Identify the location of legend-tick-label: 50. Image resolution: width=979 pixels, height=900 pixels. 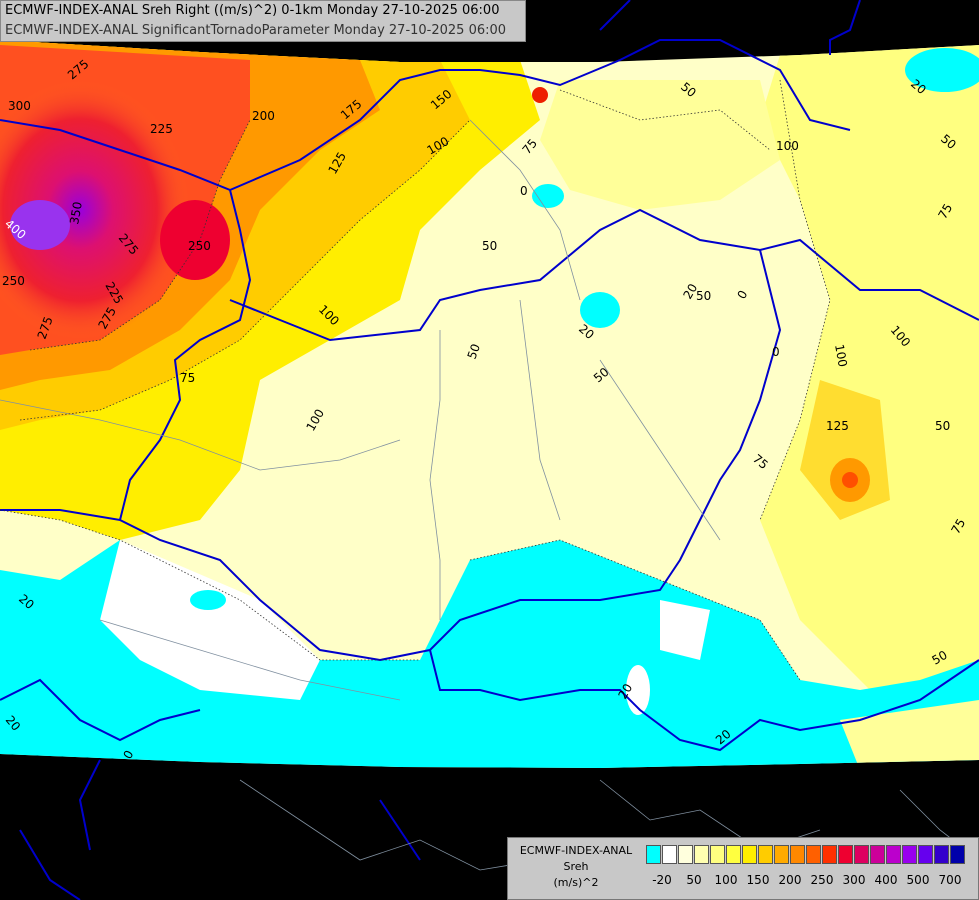
(694, 880).